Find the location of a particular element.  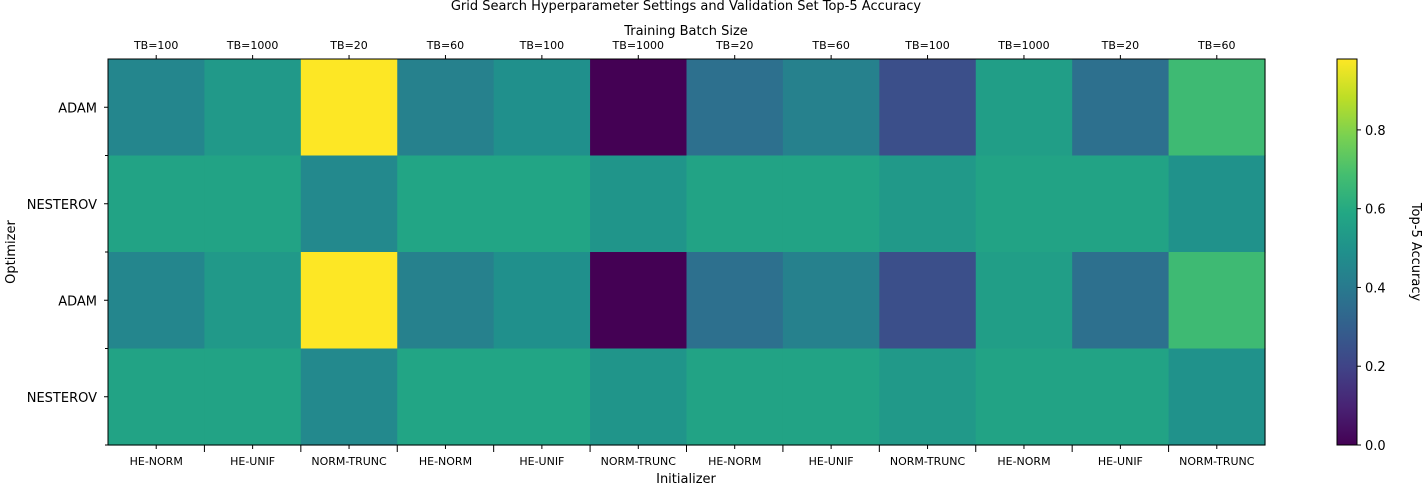

x-axis-label: Initializer is located at coordinates (686, 479).